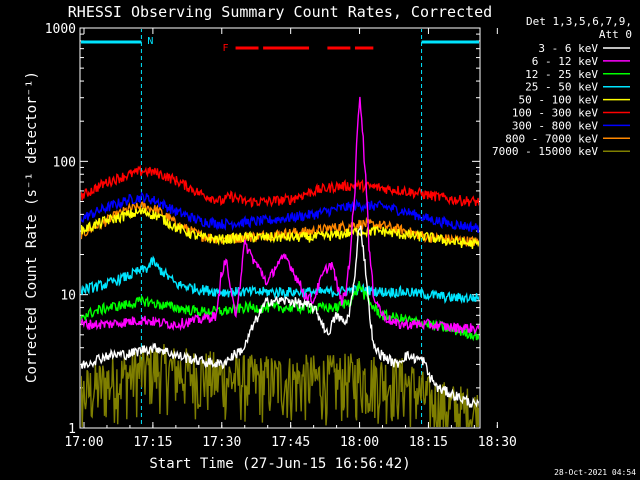 The image size is (640, 480). What do you see at coordinates (561, 74) in the screenshot?
I see `legend-label: 12 - 25 keV` at bounding box center [561, 74].